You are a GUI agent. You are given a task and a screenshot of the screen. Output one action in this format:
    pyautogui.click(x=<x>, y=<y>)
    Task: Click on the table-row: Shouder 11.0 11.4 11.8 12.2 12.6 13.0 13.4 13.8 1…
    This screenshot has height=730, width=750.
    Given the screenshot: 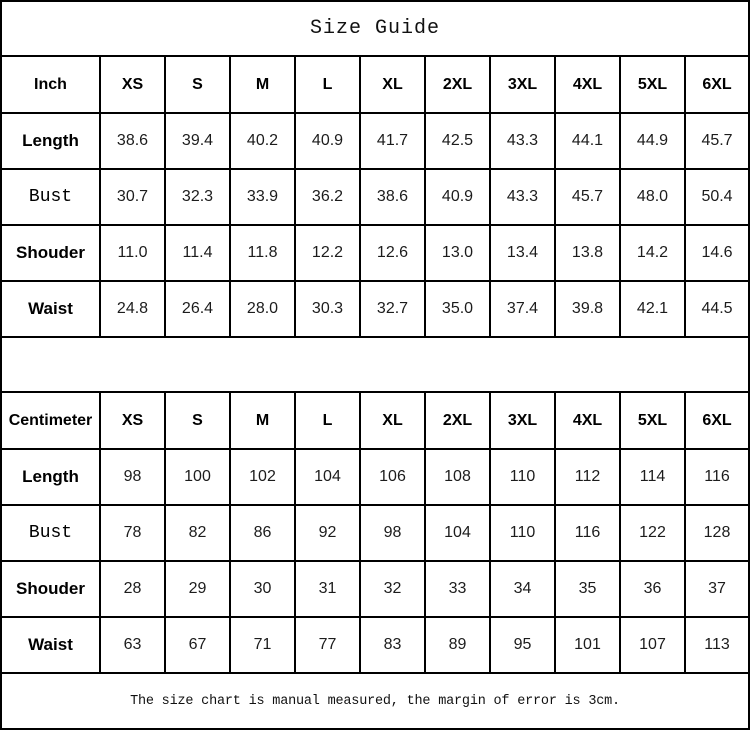 What is the action you would take?
    pyautogui.click(x=375, y=253)
    